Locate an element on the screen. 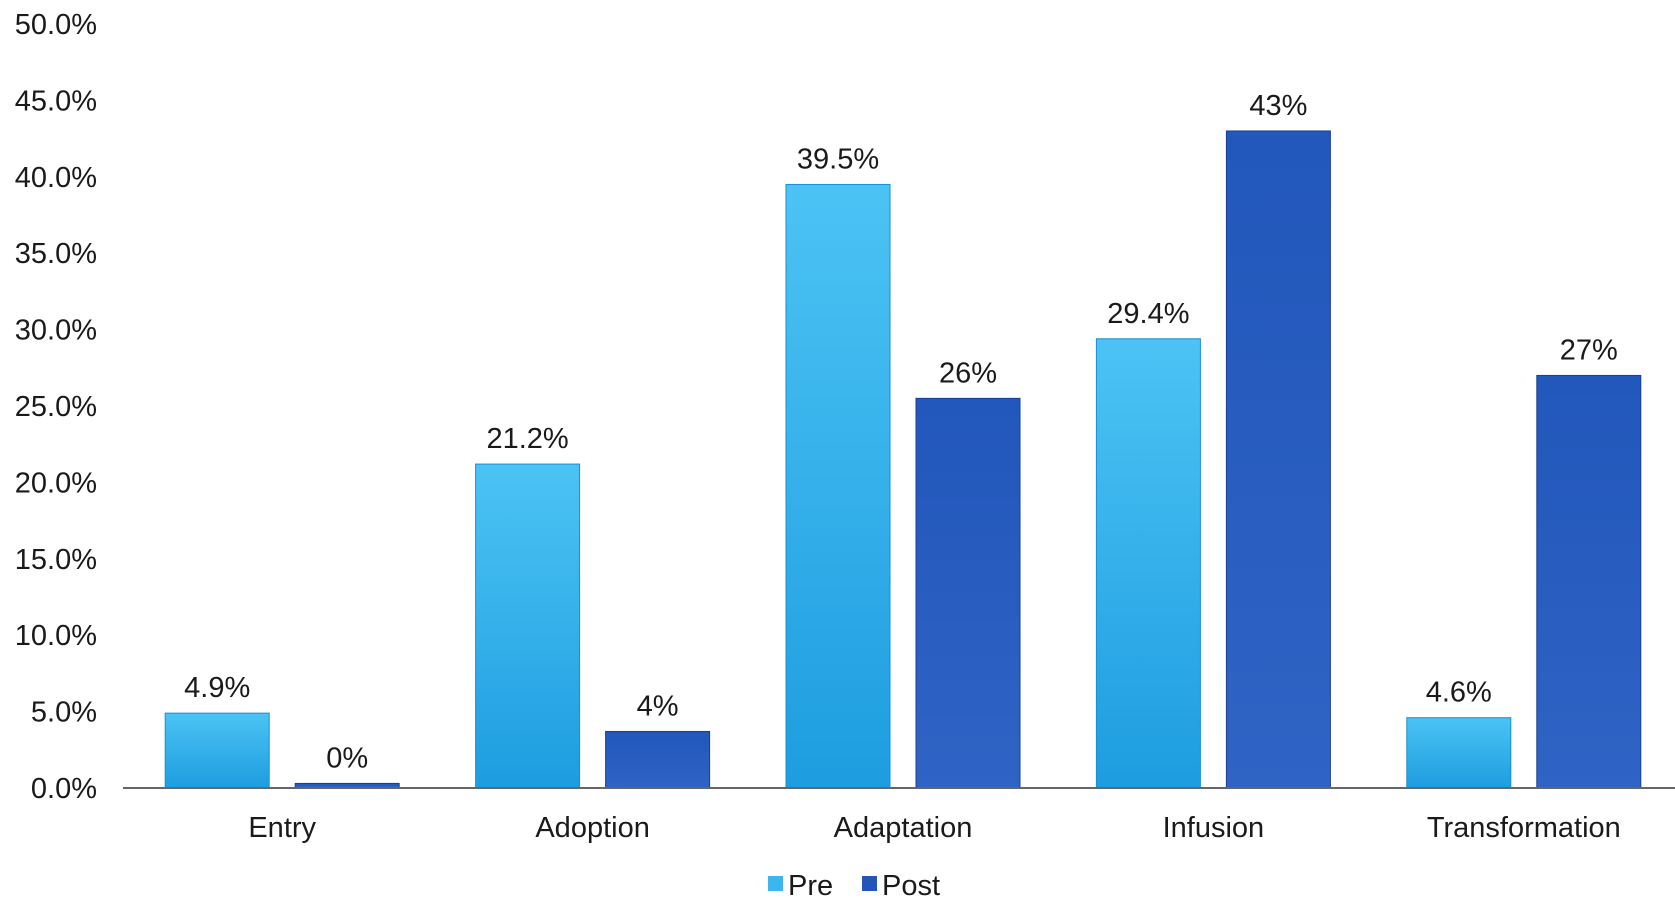  bar-post-infusion is located at coordinates (1278, 459).